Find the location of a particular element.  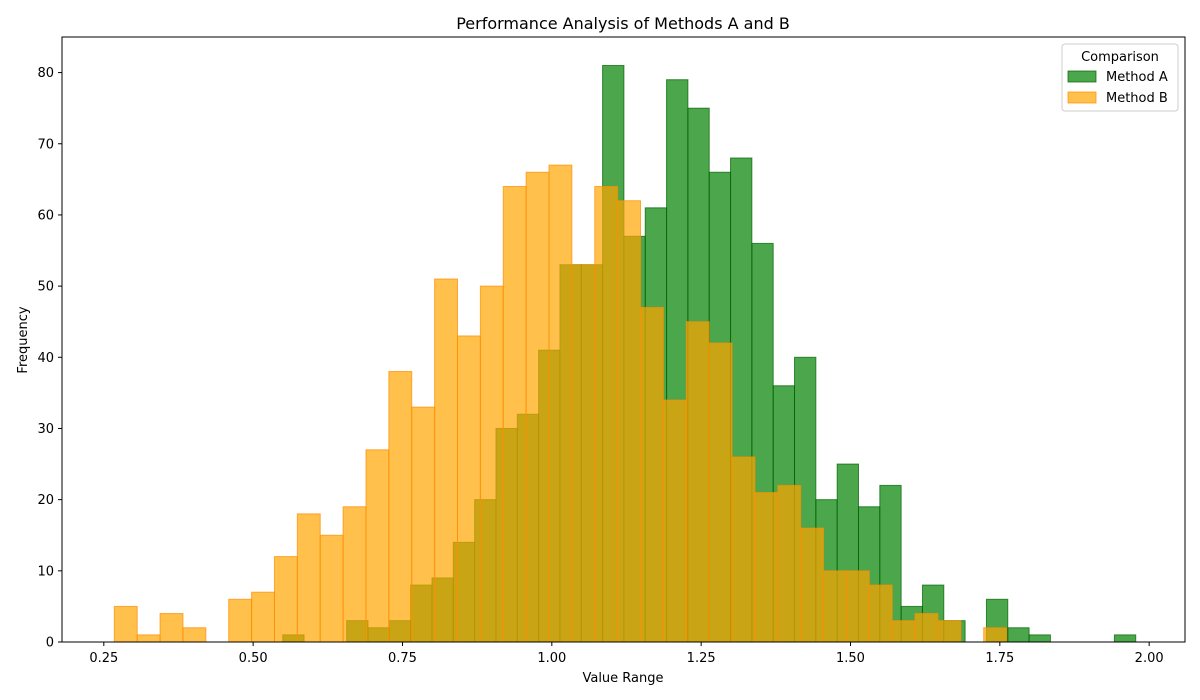

legend: Comparison Method A Method B is located at coordinates (1120, 77).